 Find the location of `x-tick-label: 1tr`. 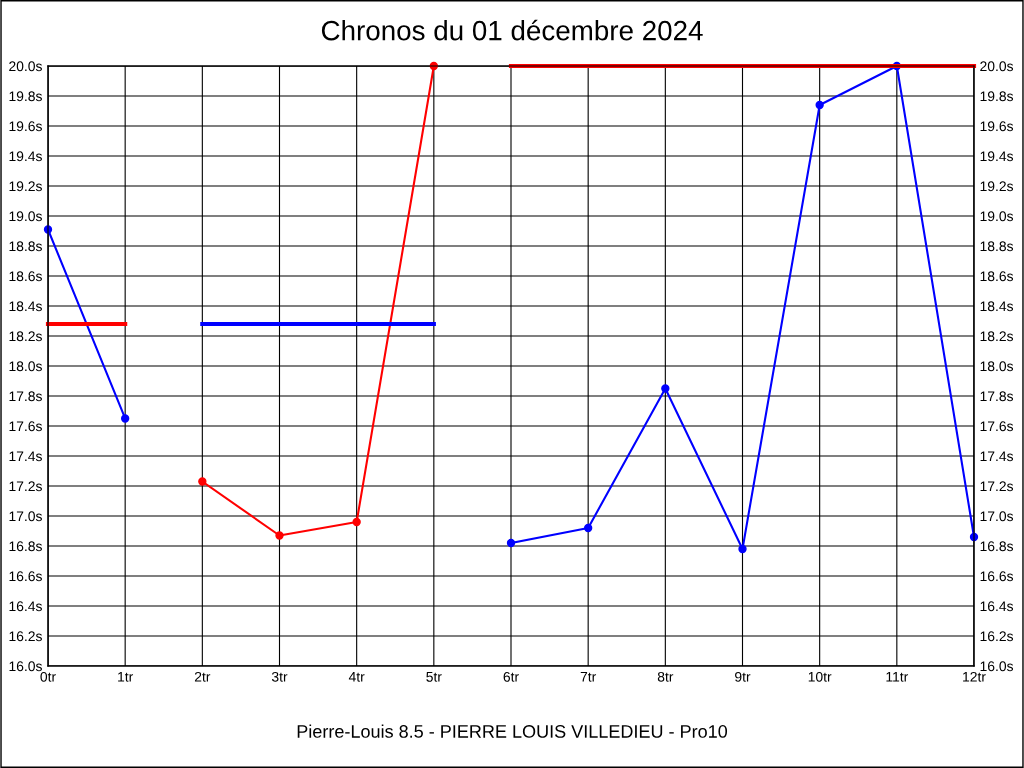

x-tick-label: 1tr is located at coordinates (126, 677).